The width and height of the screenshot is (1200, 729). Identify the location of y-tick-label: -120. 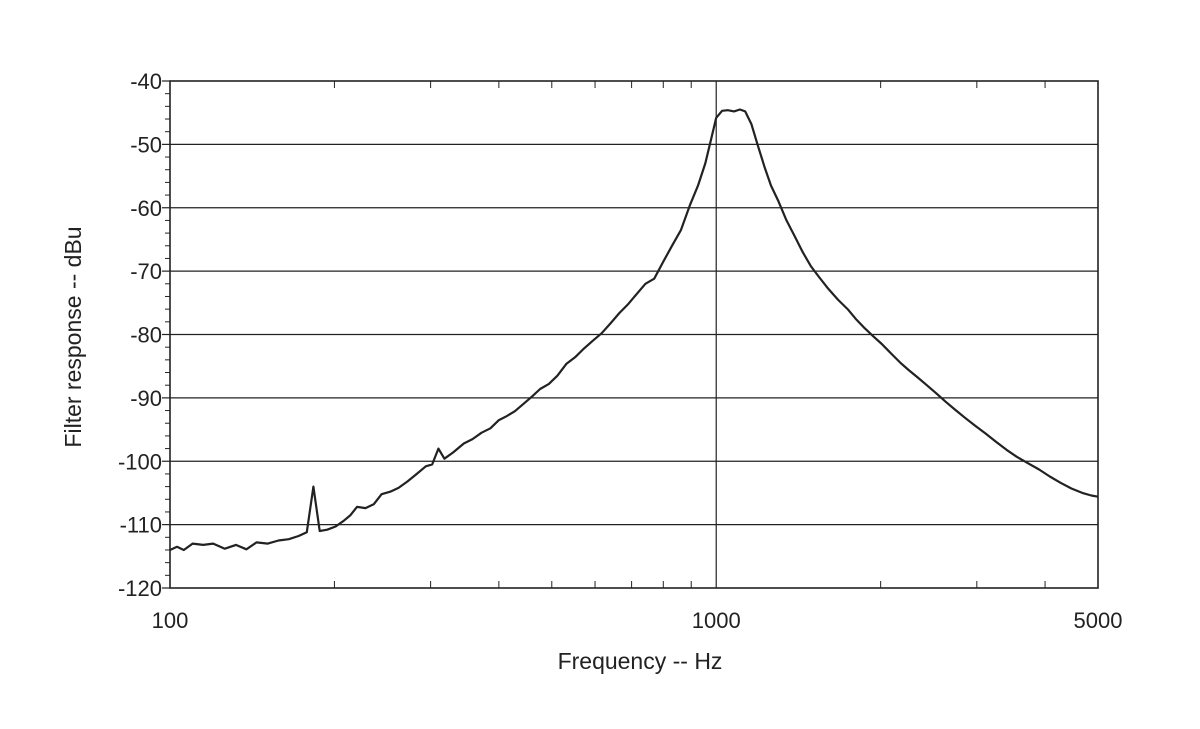
(140, 588).